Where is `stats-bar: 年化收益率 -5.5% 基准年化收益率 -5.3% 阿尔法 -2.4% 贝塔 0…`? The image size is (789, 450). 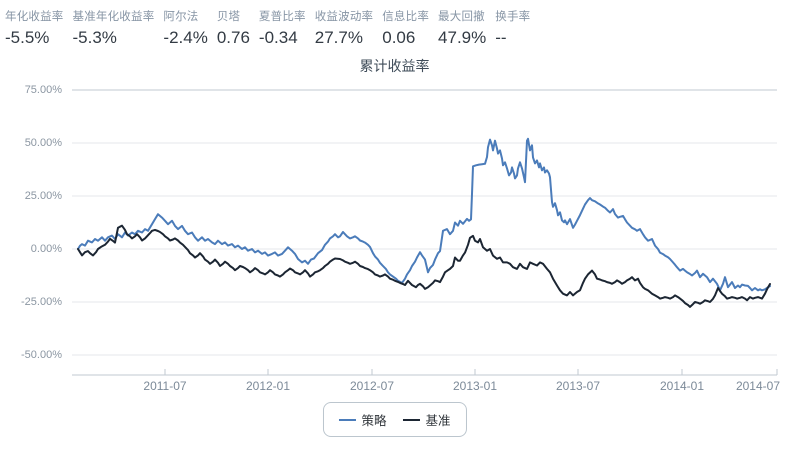 stats-bar: 年化收益率 -5.5% 基准年化收益率 -5.3% 阿尔法 -2.4% 贝塔 0… is located at coordinates (267, 28).